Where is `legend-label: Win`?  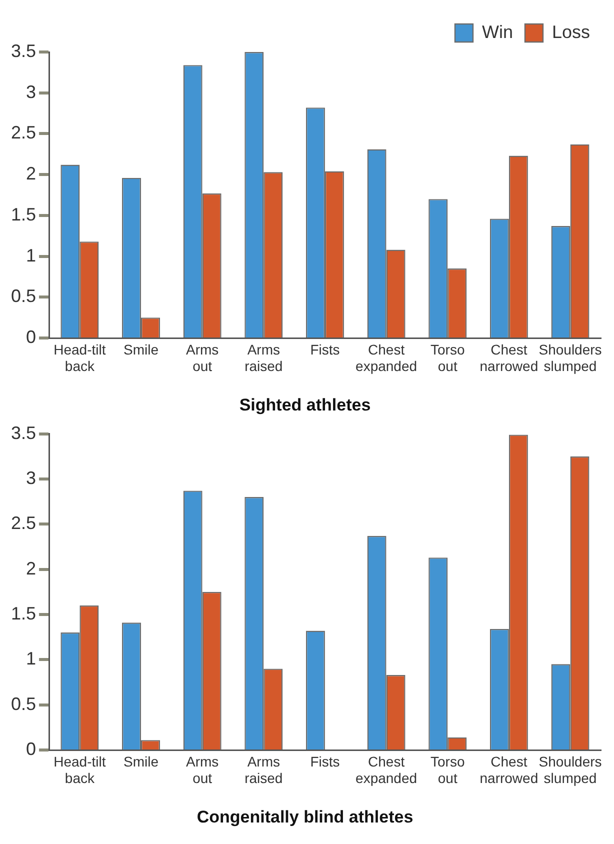
legend-label: Win is located at coordinates (497, 32).